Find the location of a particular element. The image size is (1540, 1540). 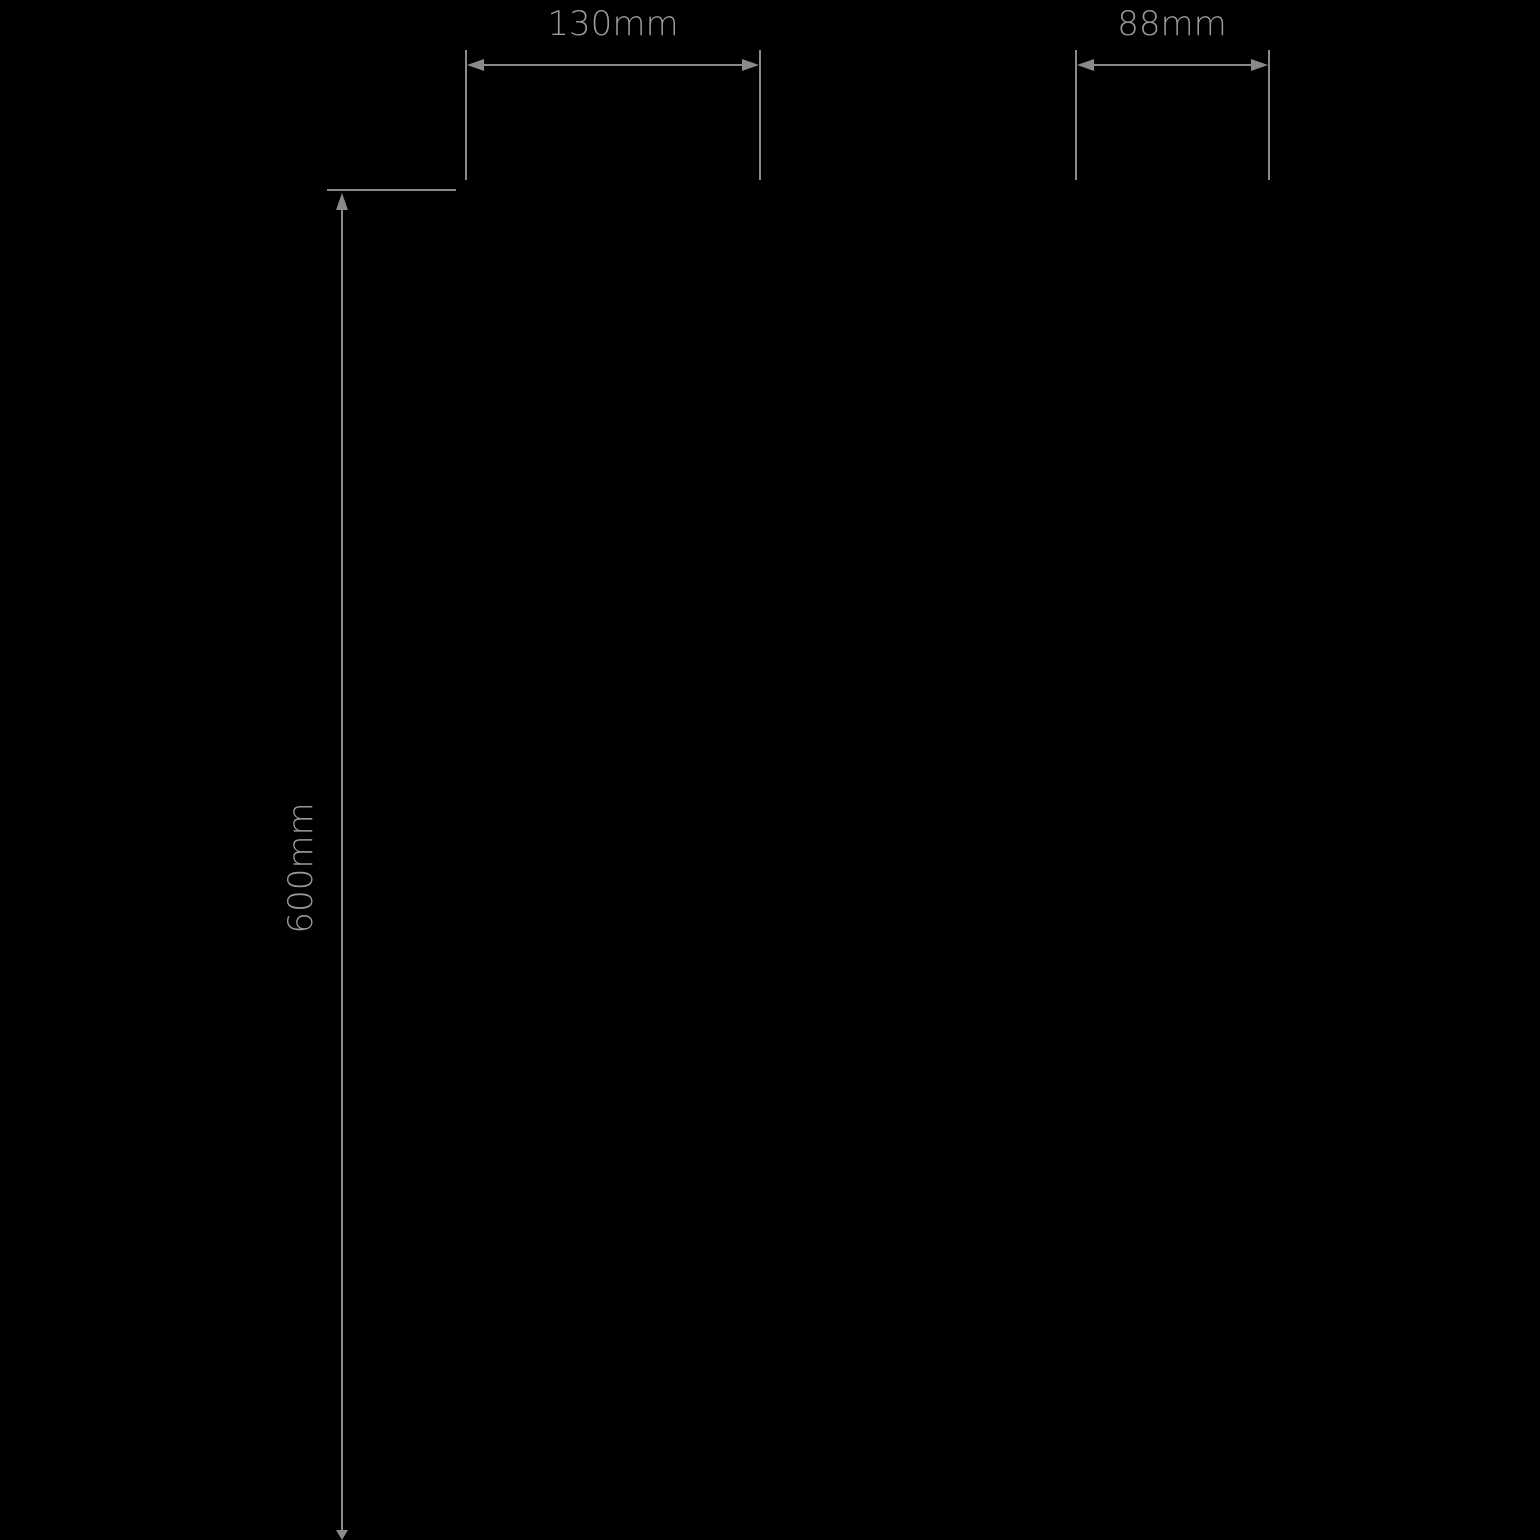

dimension-label-600: 600mm is located at coordinates (301, 867).